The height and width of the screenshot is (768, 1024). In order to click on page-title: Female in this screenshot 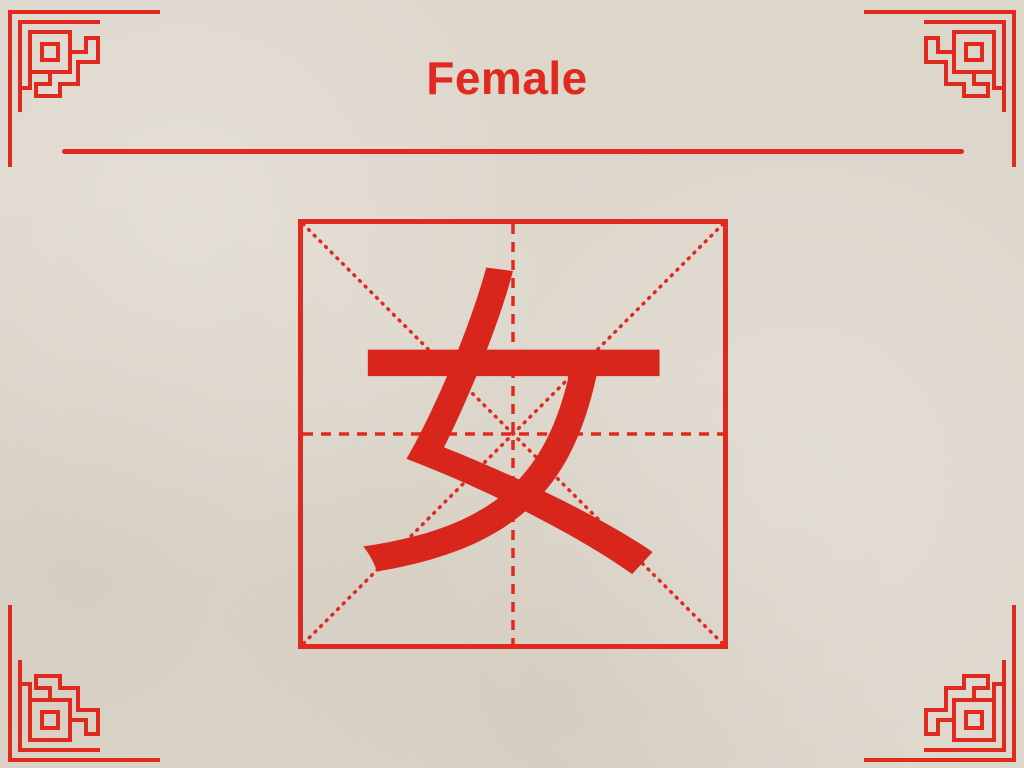, I will do `click(507, 78)`.